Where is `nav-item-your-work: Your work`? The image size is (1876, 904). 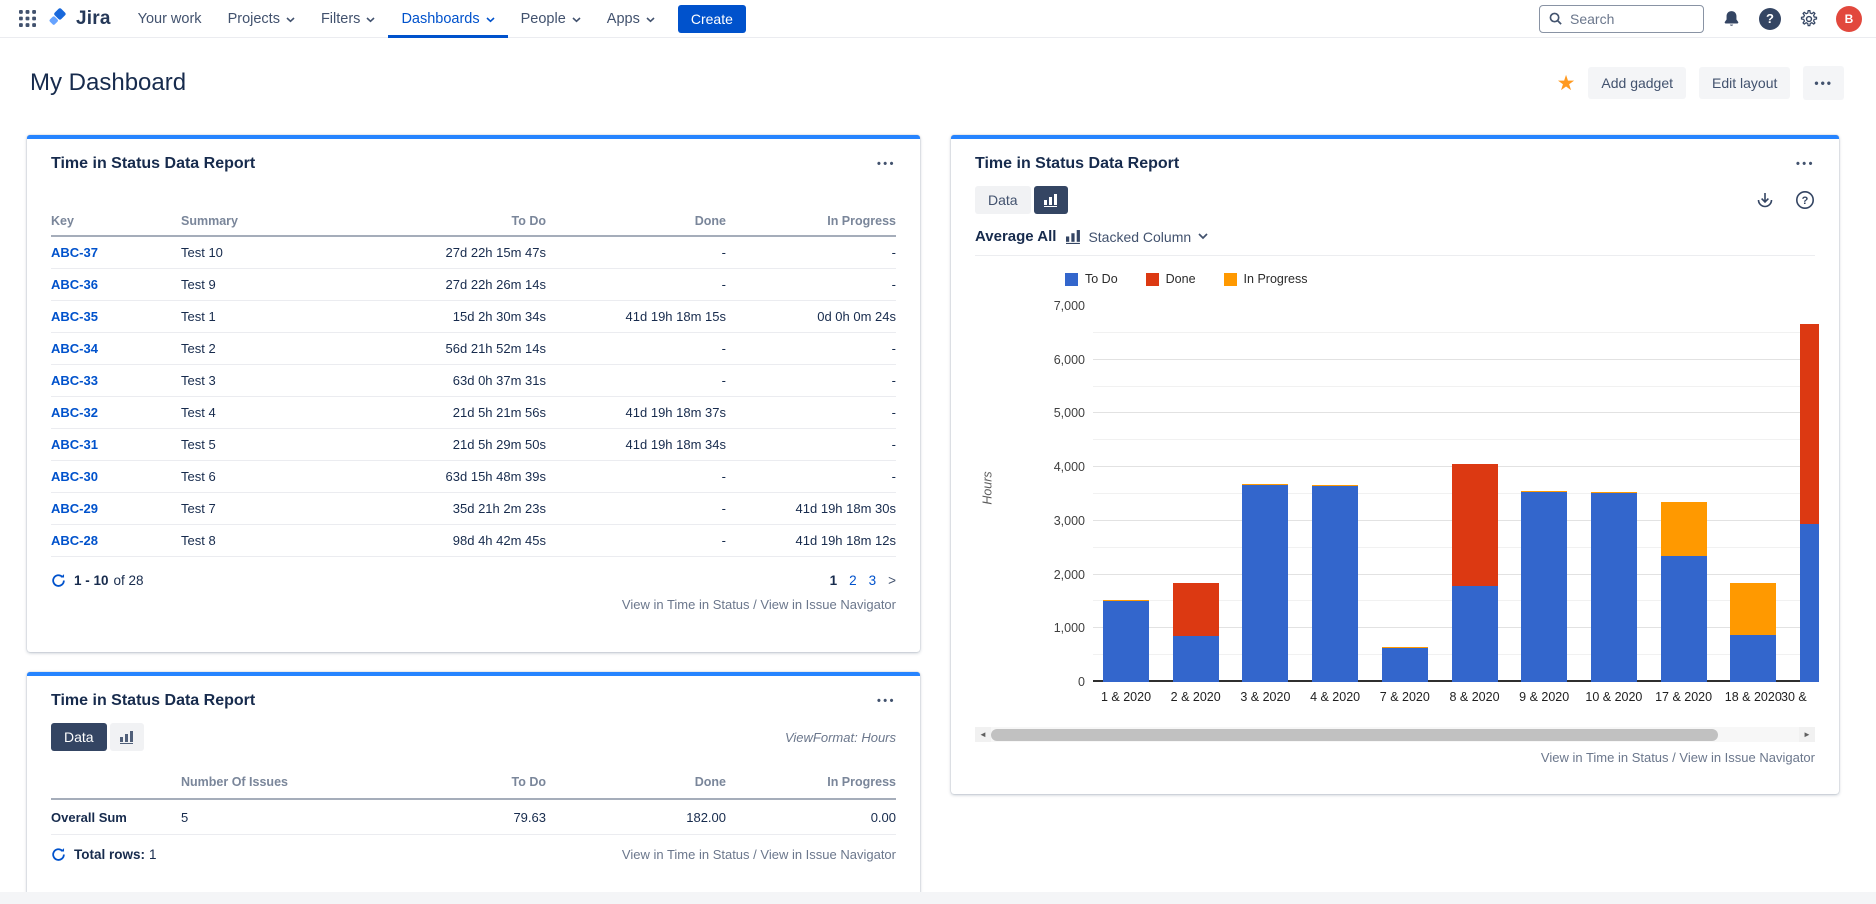
nav-item-your-work: Your work is located at coordinates (169, 18).